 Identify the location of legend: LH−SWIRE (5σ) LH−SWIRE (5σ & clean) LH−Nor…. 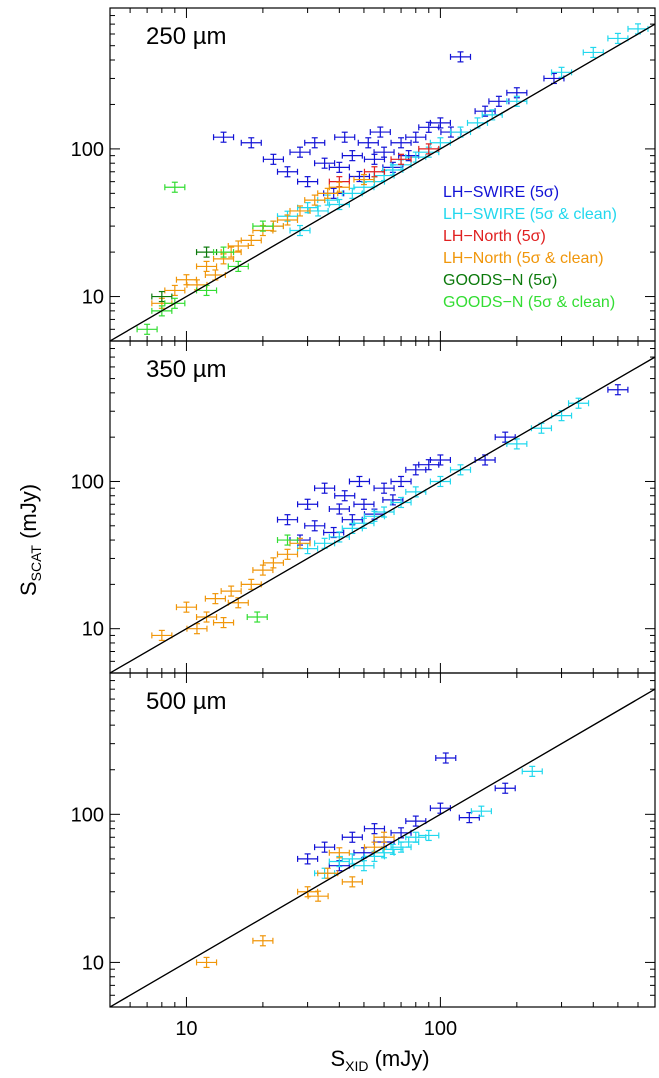
(530, 247).